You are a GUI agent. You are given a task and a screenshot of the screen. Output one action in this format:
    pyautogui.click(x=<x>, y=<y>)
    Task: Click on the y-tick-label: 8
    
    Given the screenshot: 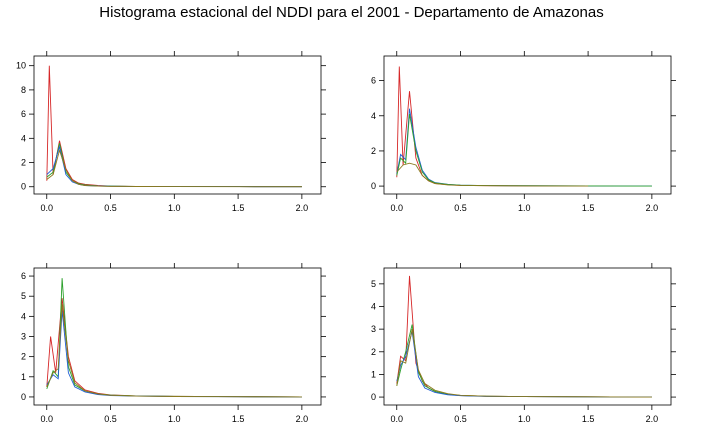 What is the action you would take?
    pyautogui.click(x=23, y=90)
    